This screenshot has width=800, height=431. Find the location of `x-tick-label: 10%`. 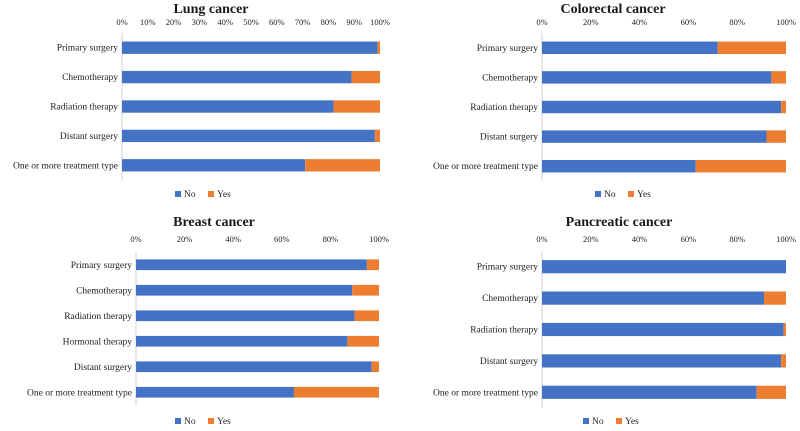

x-tick-label: 10% is located at coordinates (148, 22).